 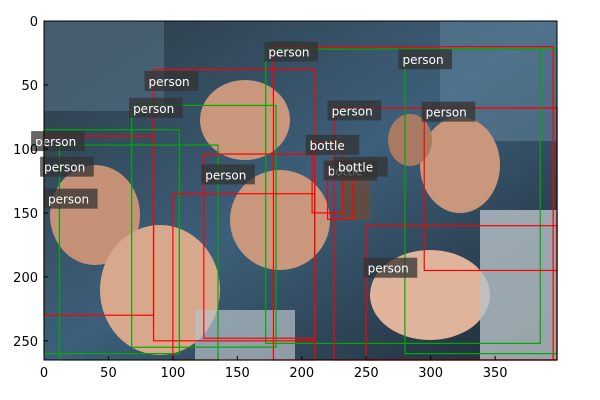 I want to click on label-tag-8: person, so click(x=228, y=174).